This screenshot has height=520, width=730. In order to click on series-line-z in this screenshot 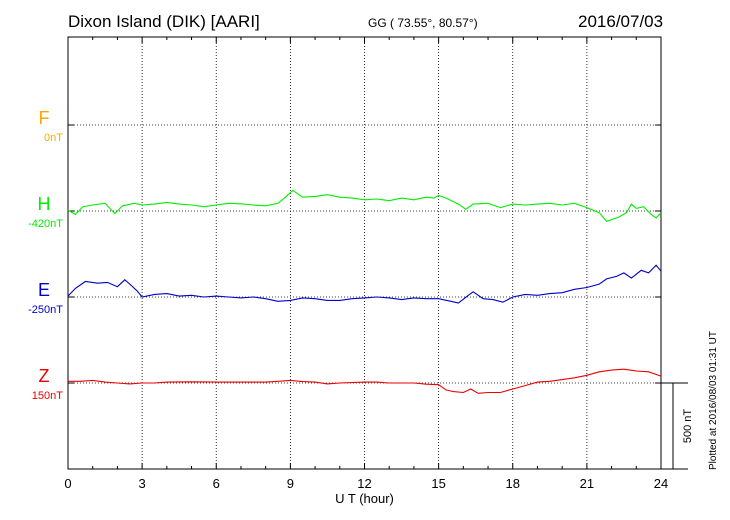, I will do `click(365, 381)`.